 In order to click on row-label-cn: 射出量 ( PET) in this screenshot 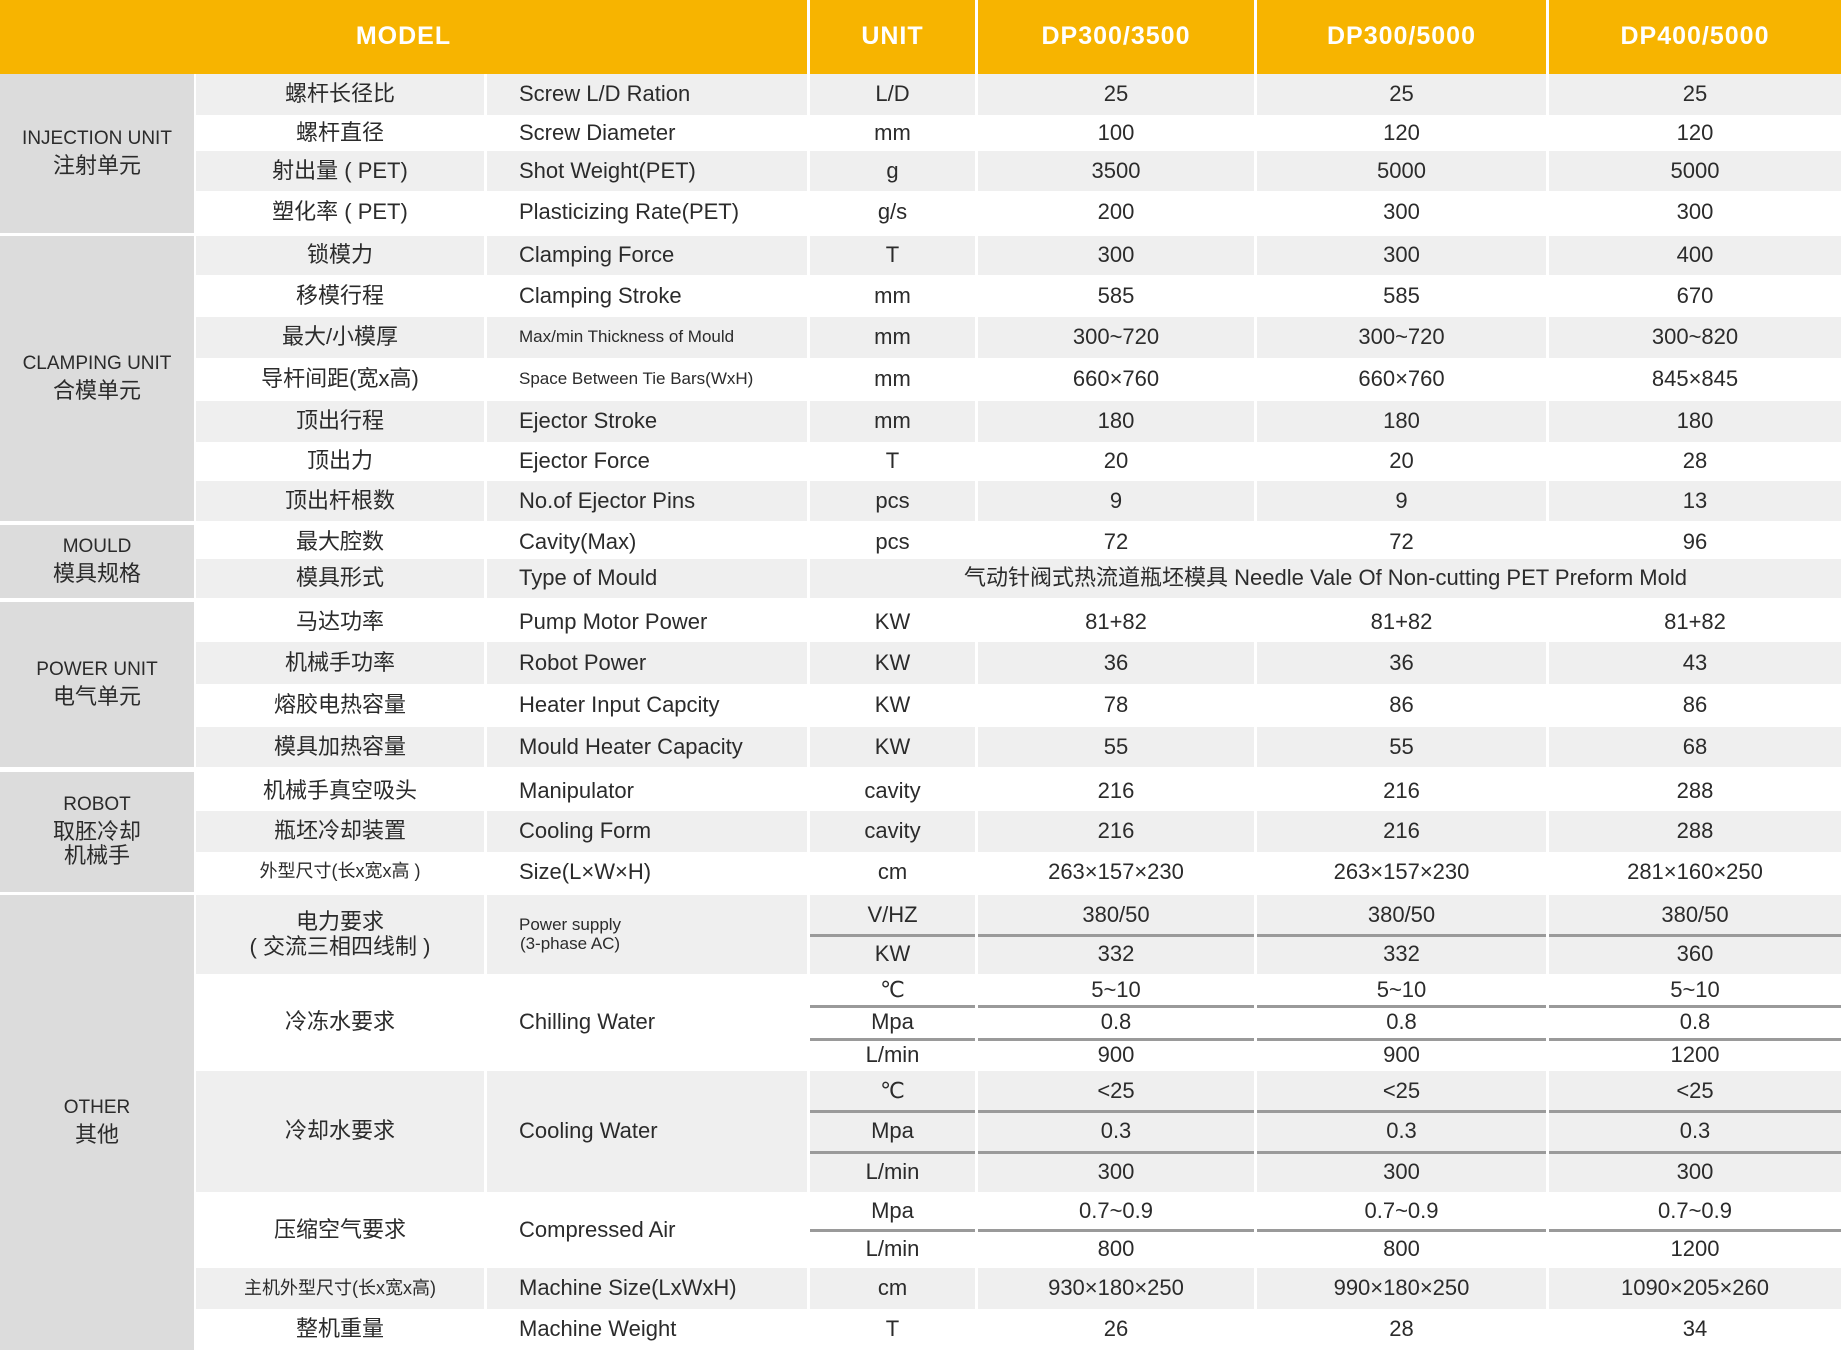, I will do `click(340, 171)`.